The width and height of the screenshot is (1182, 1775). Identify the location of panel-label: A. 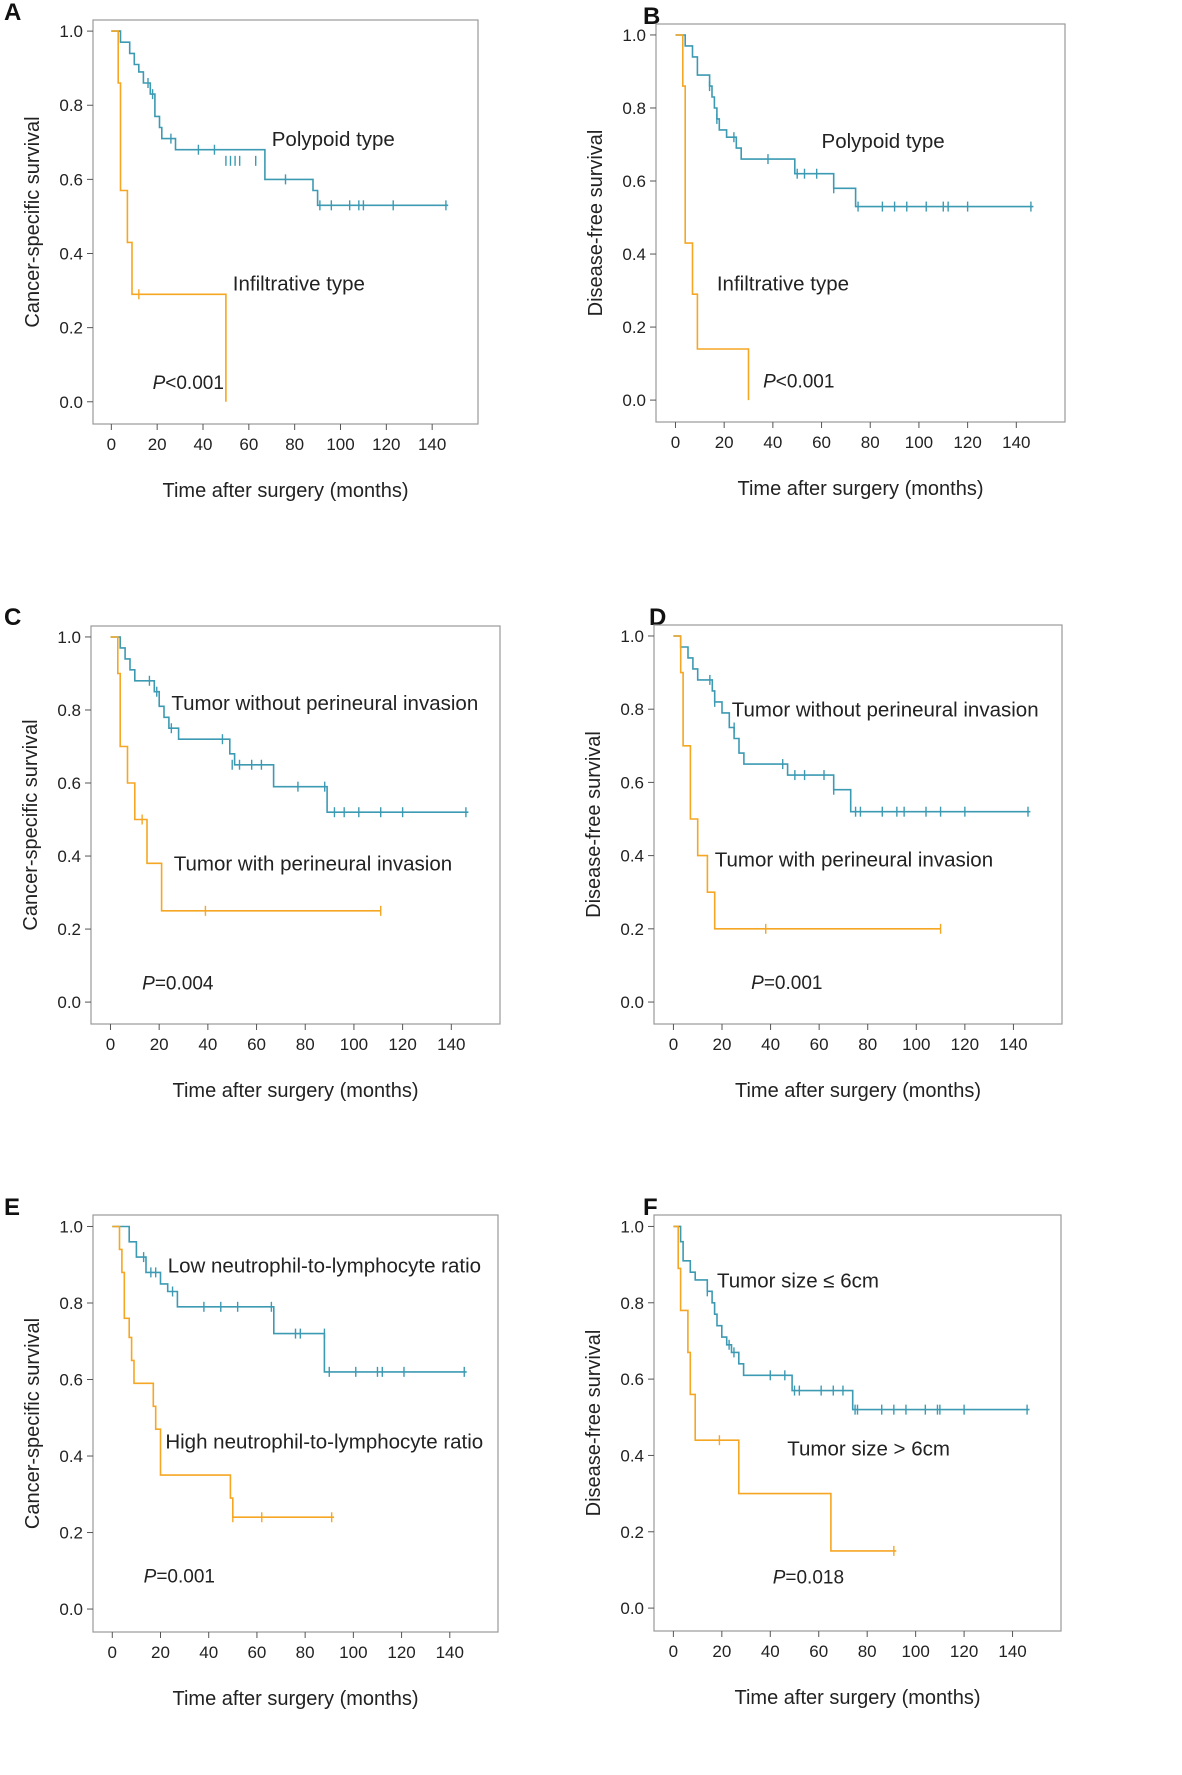
(12, 13).